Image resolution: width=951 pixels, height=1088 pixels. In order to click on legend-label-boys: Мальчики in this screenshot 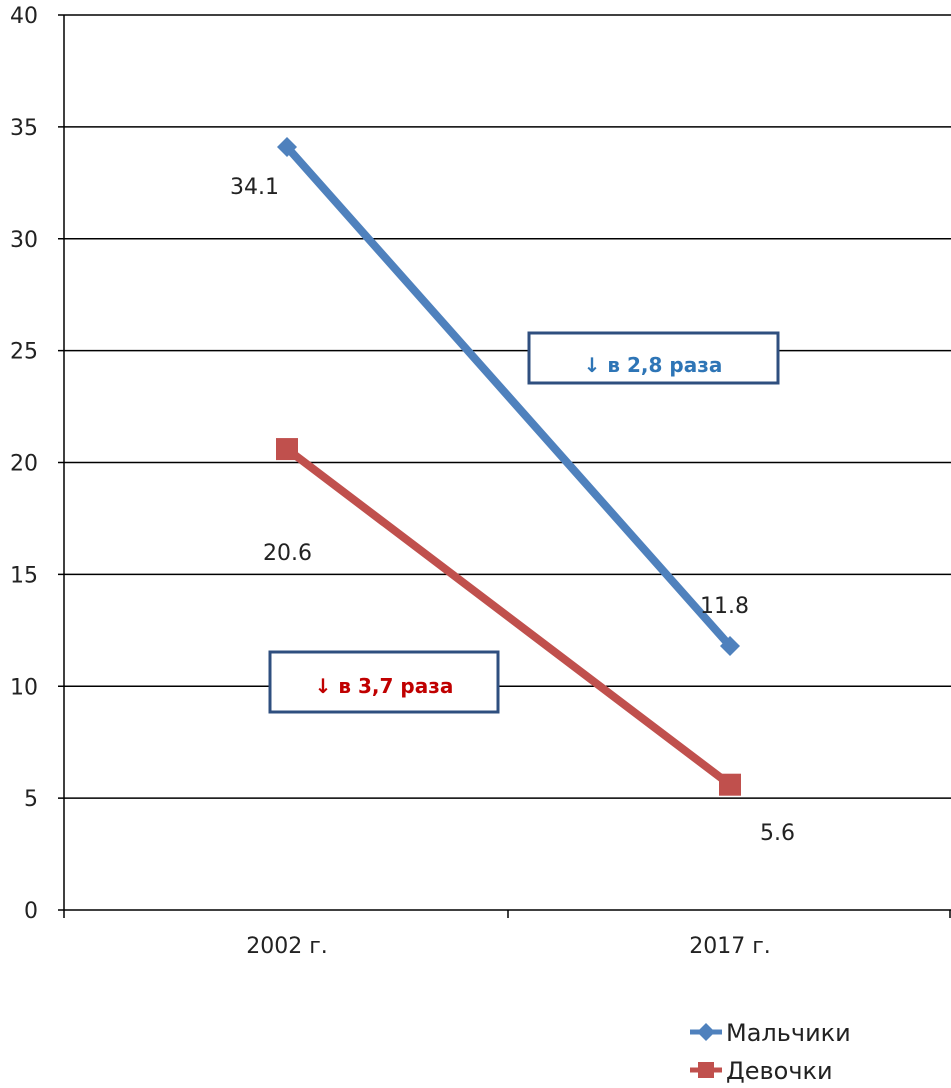, I will do `click(788, 1033)`.